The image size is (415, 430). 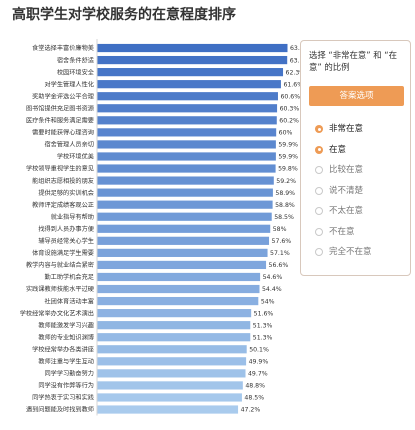 What do you see at coordinates (60, 410) in the screenshot?
I see `category-label: 遇到问题能及时找到教师` at bounding box center [60, 410].